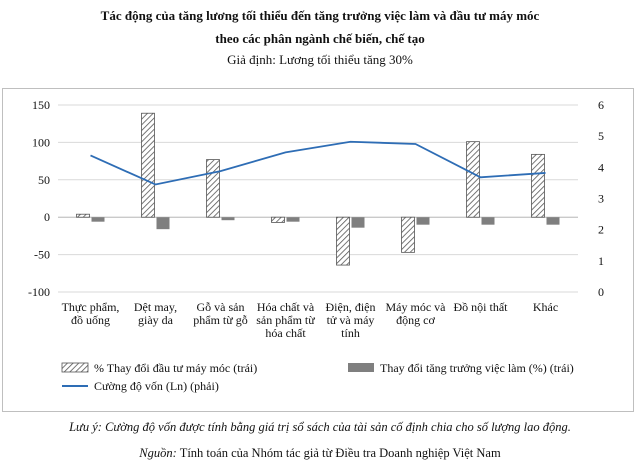  I want to click on legend-label-employment: Thay đổi tăng trưởng việc làm (%) (trái), so click(477, 368).